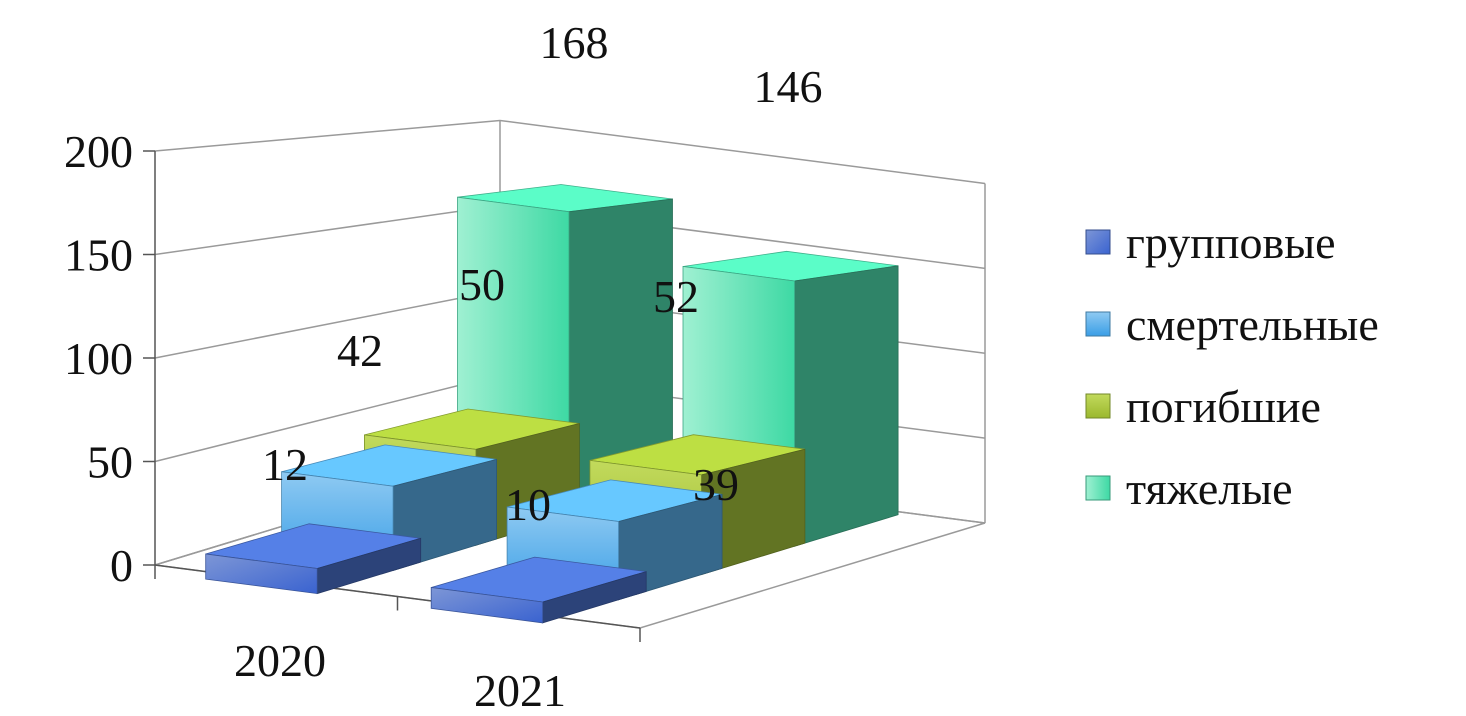  I want to click on data-label: 168, so click(574, 42).